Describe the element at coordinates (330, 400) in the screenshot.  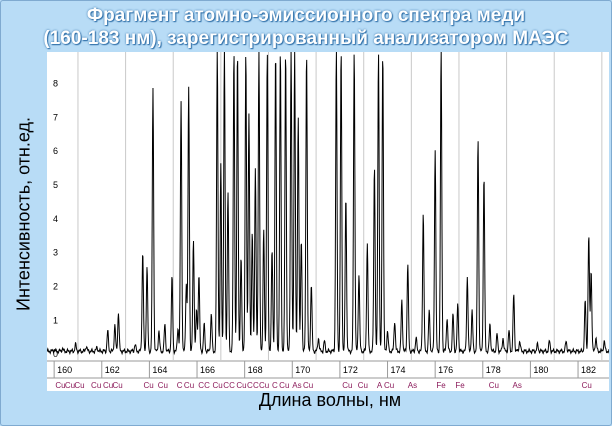
I see `x-axis-label: Длина волны, нм` at that location.